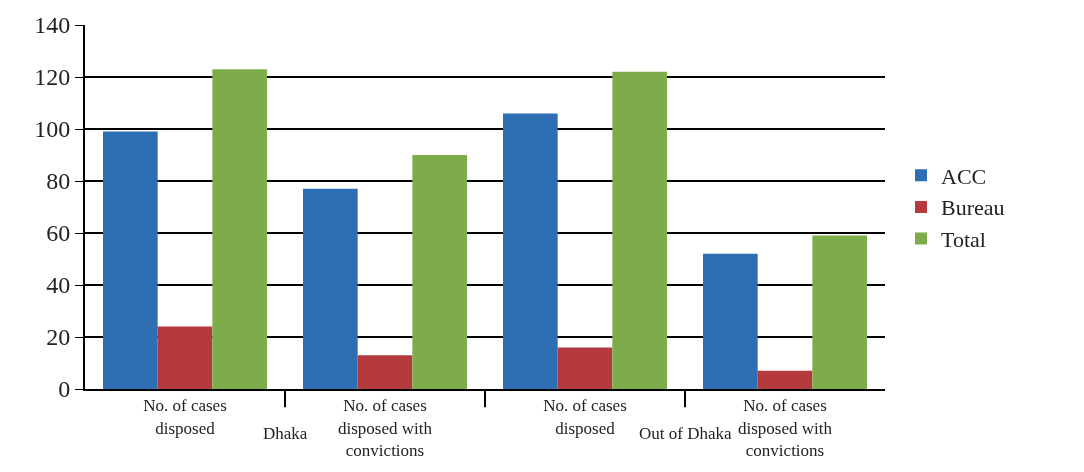 This screenshot has width=1084, height=472. What do you see at coordinates (52, 77) in the screenshot?
I see `y-tick-label: 120` at bounding box center [52, 77].